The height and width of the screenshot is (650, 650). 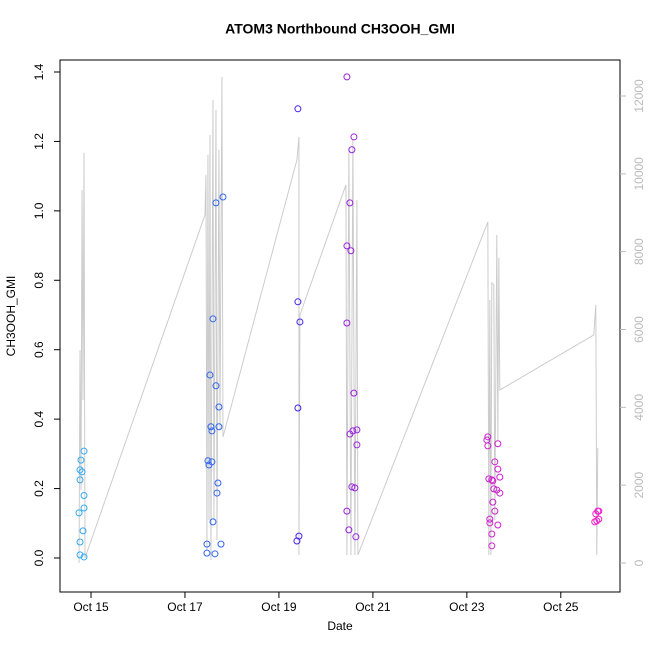 I want to click on x-tick-label: Oct 15, so click(x=91, y=607).